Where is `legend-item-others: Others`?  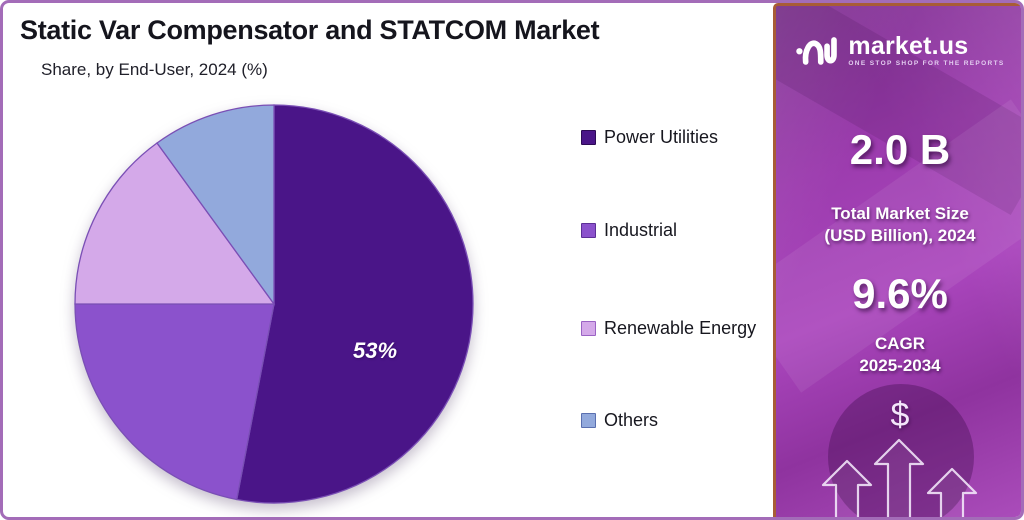 legend-item-others: Others is located at coordinates (619, 420).